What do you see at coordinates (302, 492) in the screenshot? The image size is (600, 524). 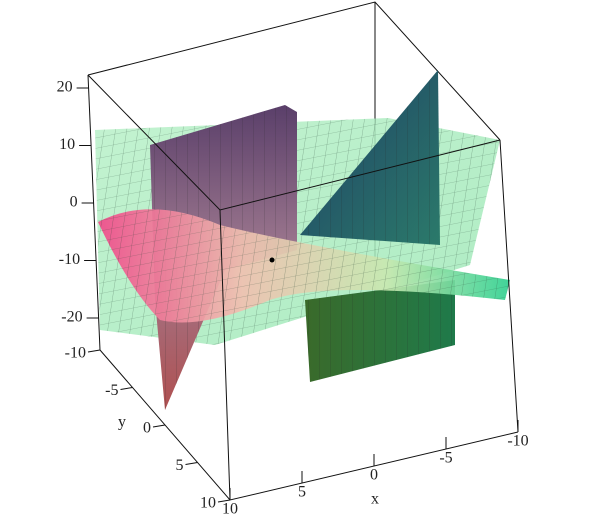 I see `x-tick-label: 5` at bounding box center [302, 492].